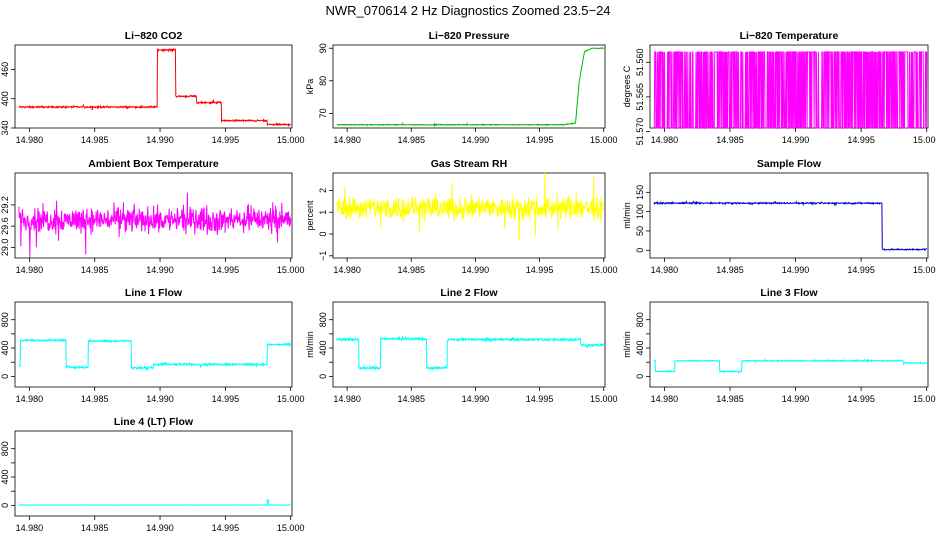 This screenshot has height=540, width=936. I want to click on y-tick-label: 51.570, so click(640, 132).